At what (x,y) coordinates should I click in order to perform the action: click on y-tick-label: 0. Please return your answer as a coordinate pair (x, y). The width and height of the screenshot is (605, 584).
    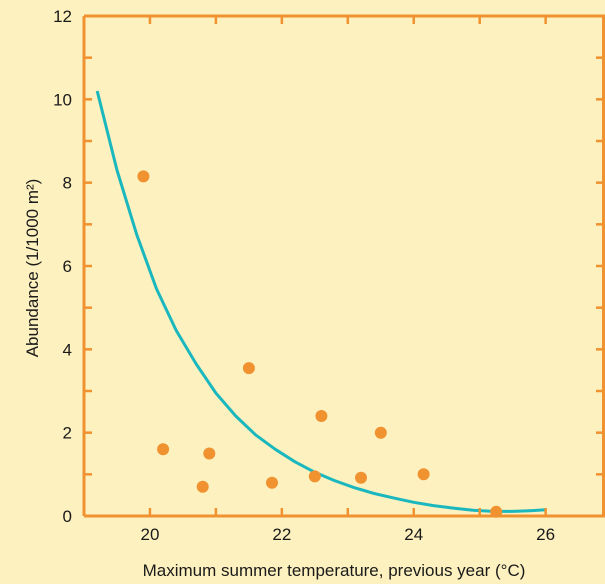
    Looking at the image, I should click on (67, 516).